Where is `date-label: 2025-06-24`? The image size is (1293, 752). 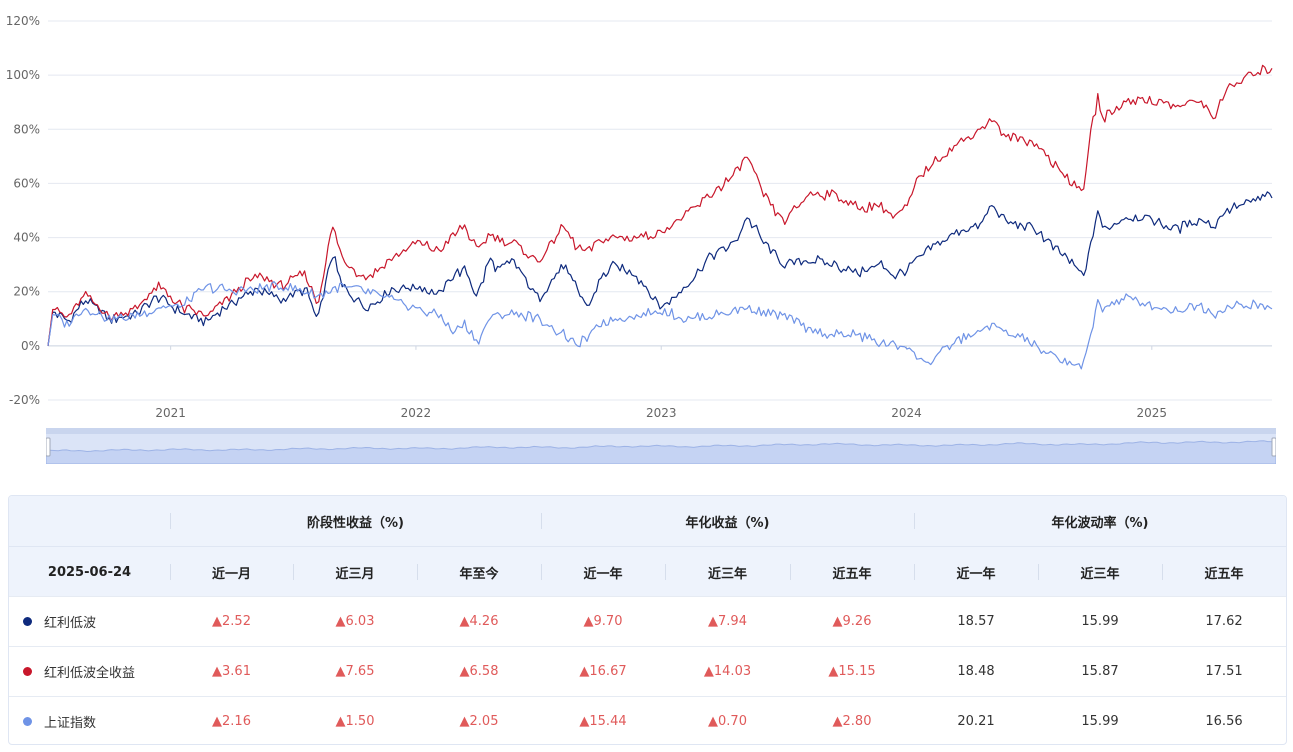 date-label: 2025-06-24 is located at coordinates (89, 572).